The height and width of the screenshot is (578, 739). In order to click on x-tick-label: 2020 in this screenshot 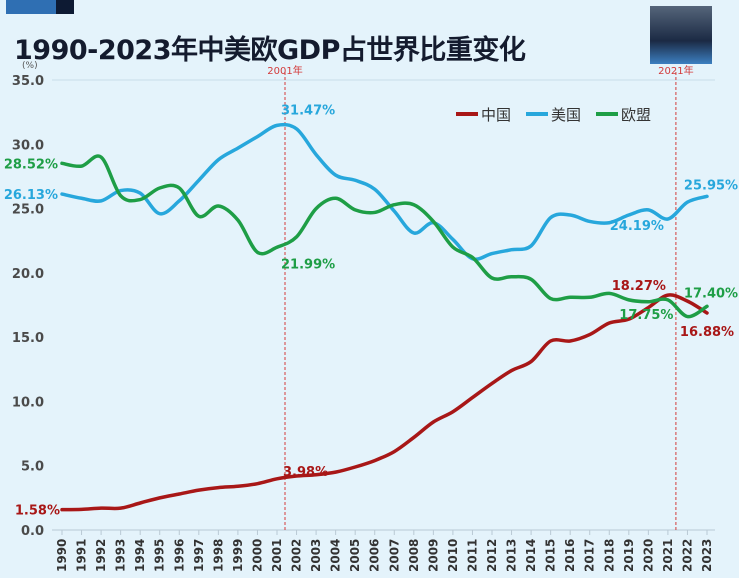, I will do `click(648, 555)`.